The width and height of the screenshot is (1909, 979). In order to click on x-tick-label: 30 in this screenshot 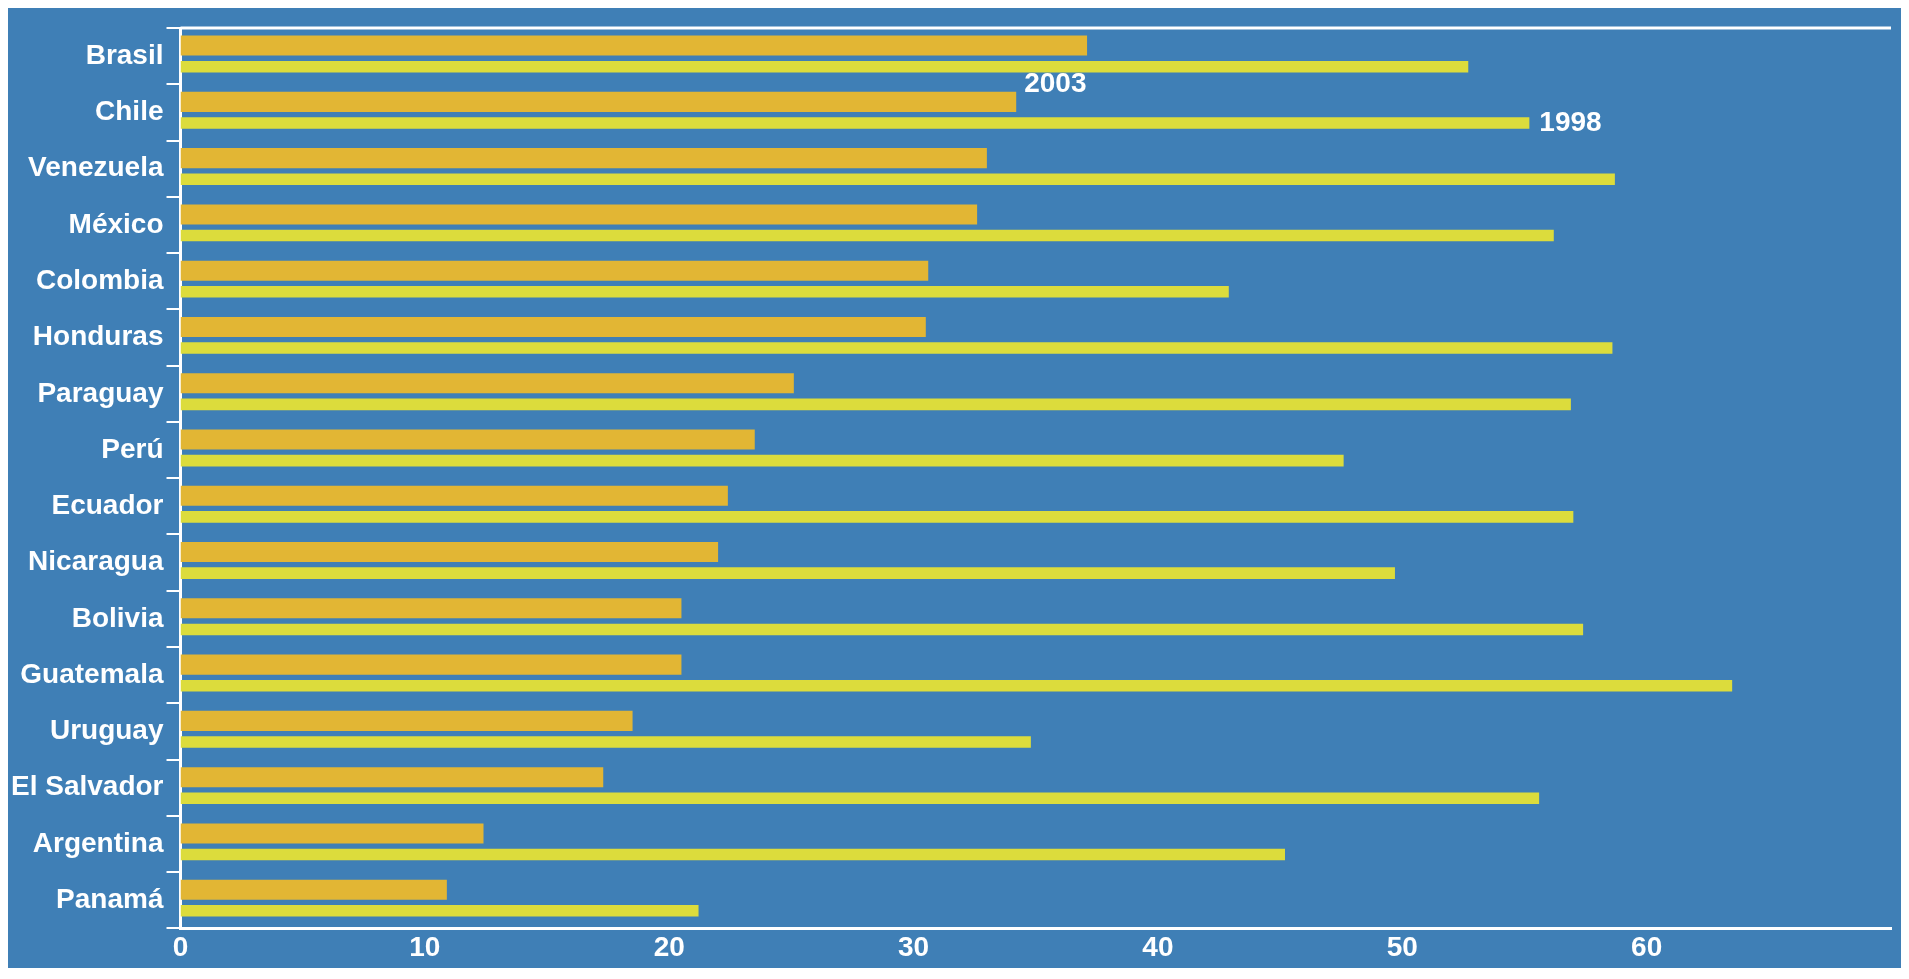, I will do `click(914, 946)`.